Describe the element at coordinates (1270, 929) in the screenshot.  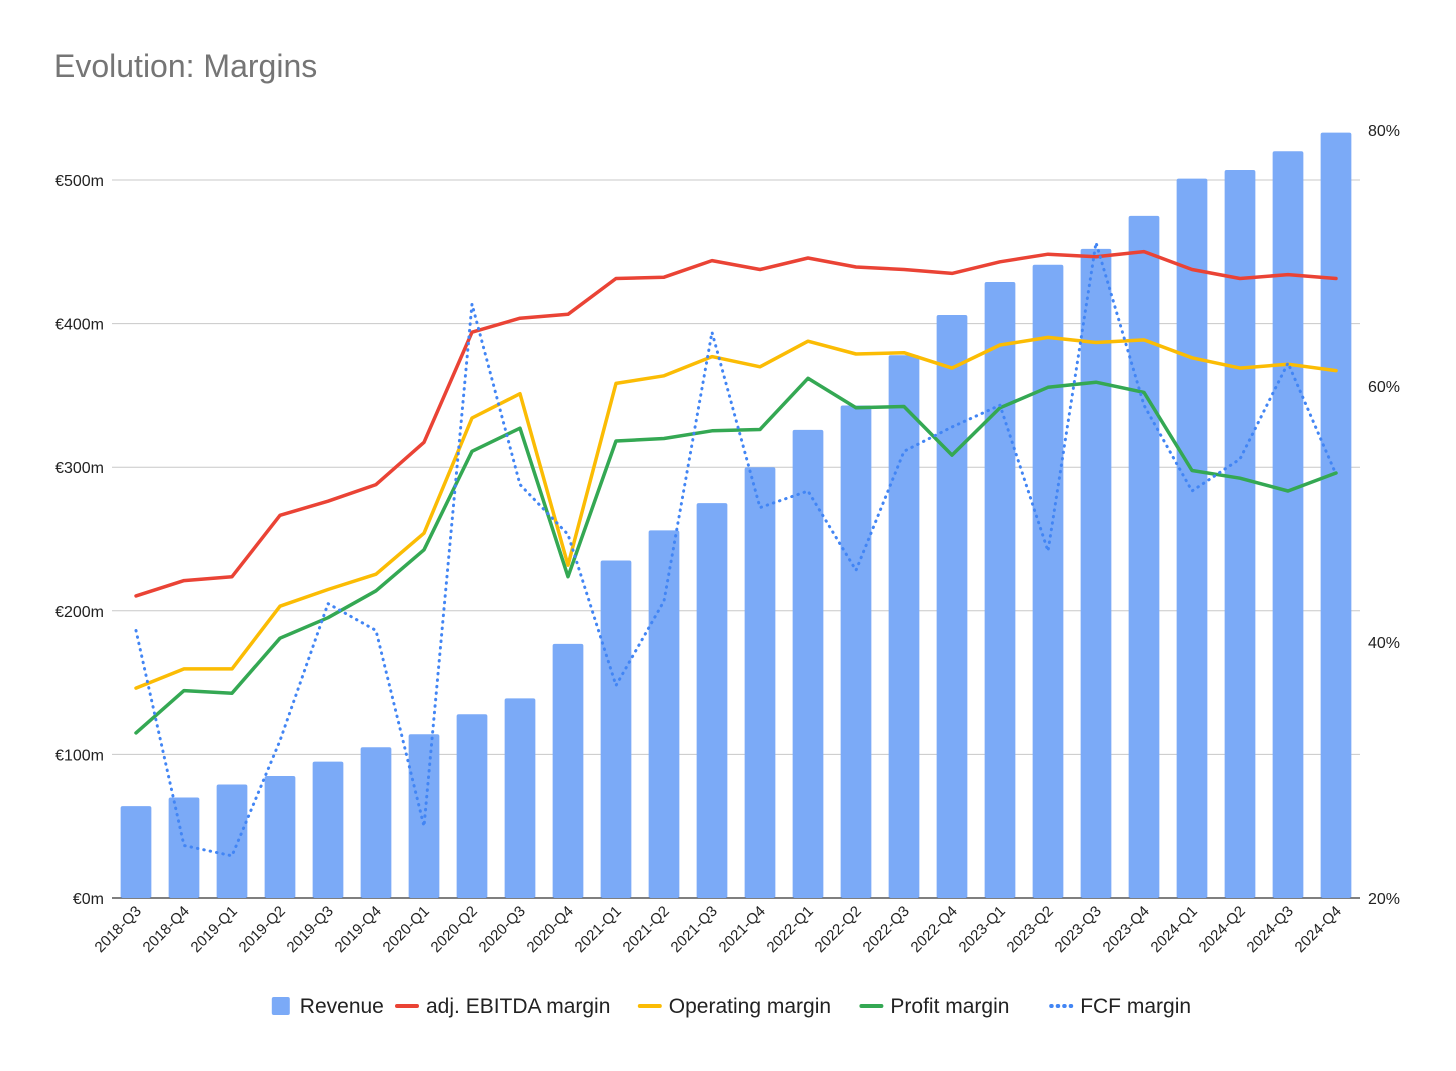
I see `x-tick-label: 2024-Q3` at that location.